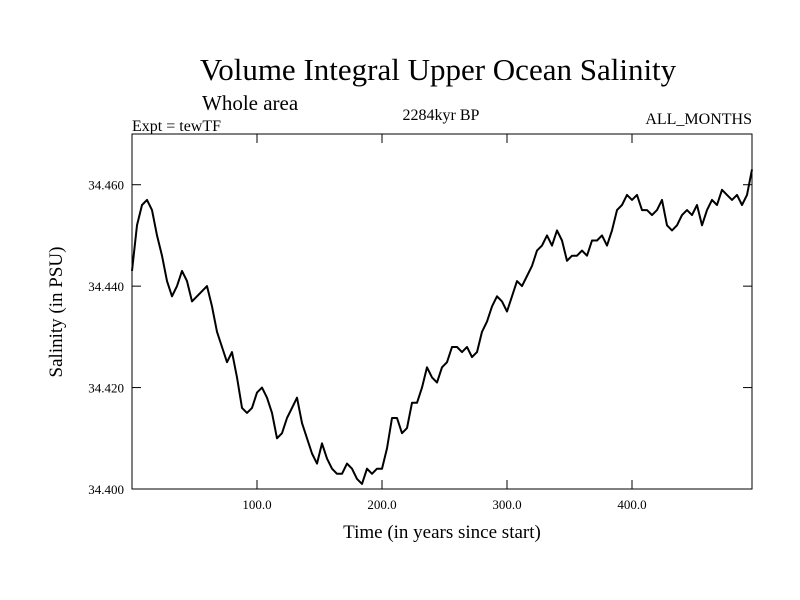 The image size is (800, 600). What do you see at coordinates (106, 185) in the screenshot?
I see `y-tick-label: 34.460` at bounding box center [106, 185].